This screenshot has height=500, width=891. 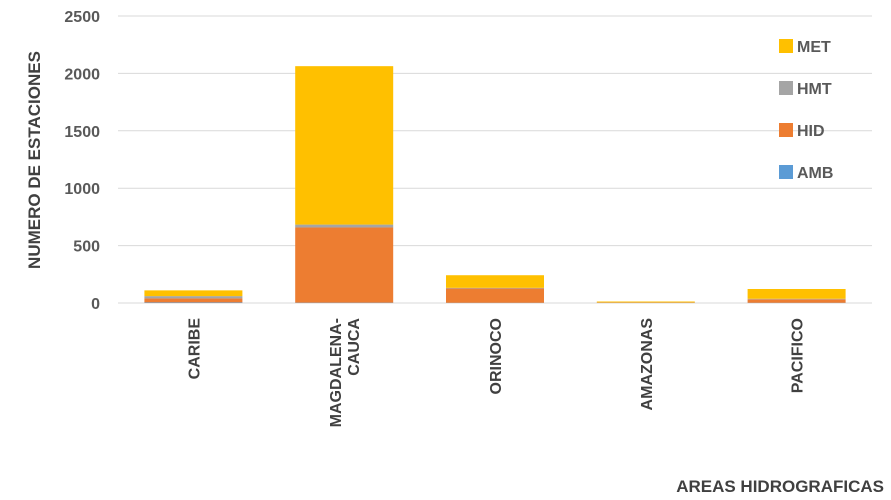 What do you see at coordinates (806, 110) in the screenshot?
I see `legend: MET HMT HID AMB` at bounding box center [806, 110].